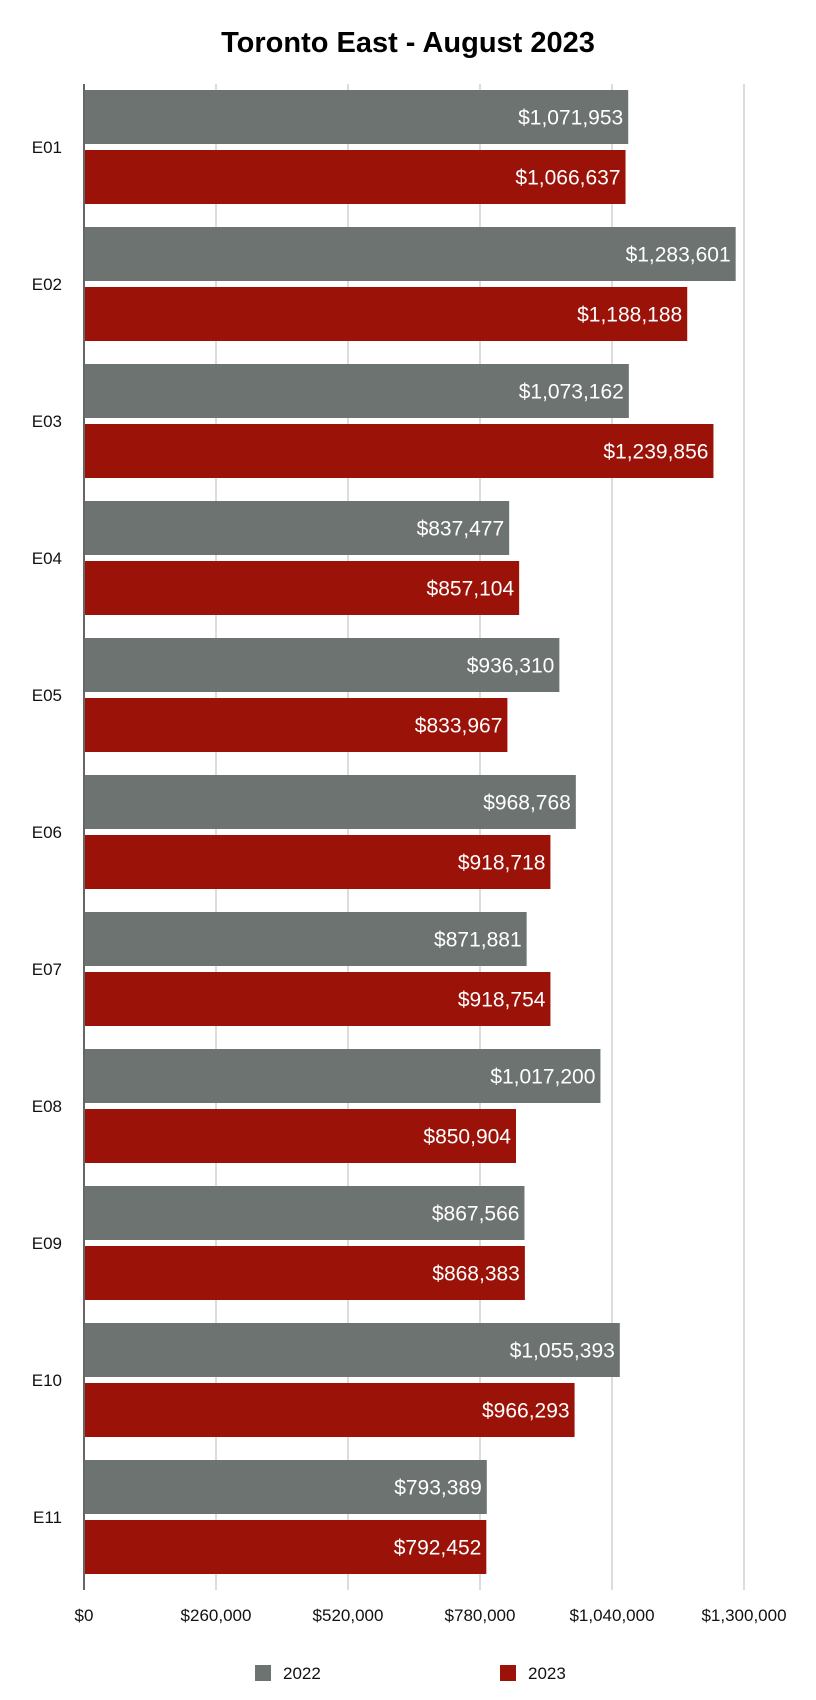  Describe the element at coordinates (526, 1411) in the screenshot. I see `data-label: $966,293` at that location.